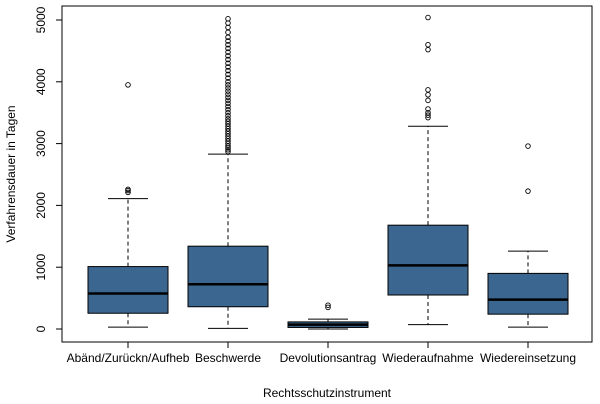  Describe the element at coordinates (48, 169) in the screenshot. I see `y-axis: 0 1000 2000 3000 4000 5000` at that location.